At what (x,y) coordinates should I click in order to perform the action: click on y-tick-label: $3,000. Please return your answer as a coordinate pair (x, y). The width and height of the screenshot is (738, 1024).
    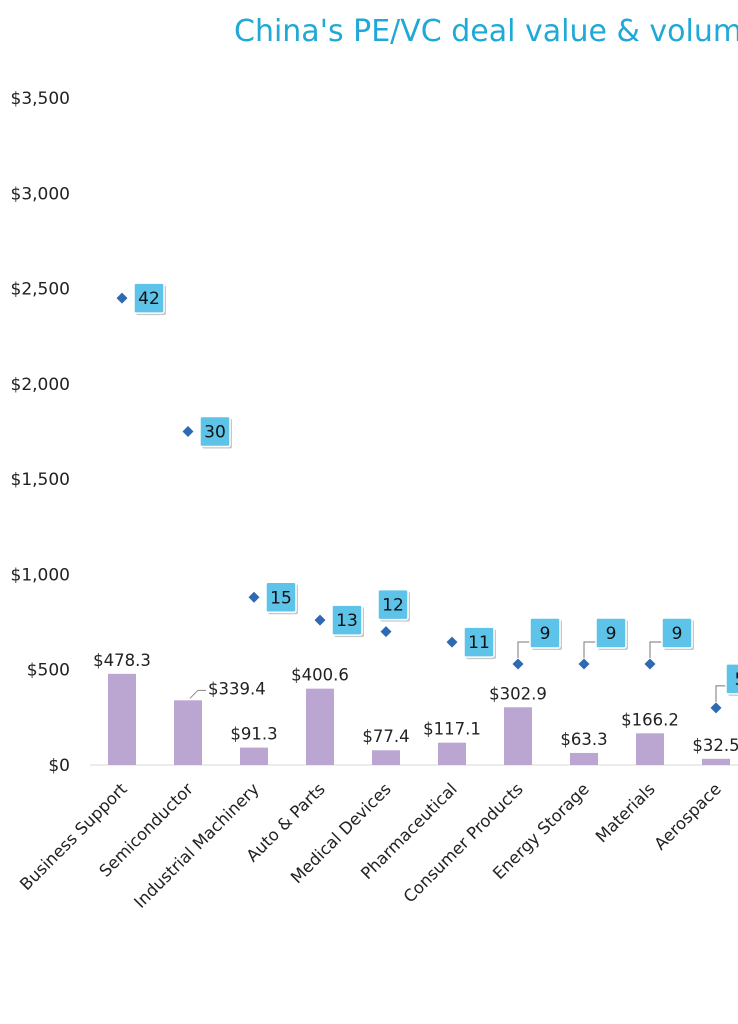
    Looking at the image, I should click on (40, 194).